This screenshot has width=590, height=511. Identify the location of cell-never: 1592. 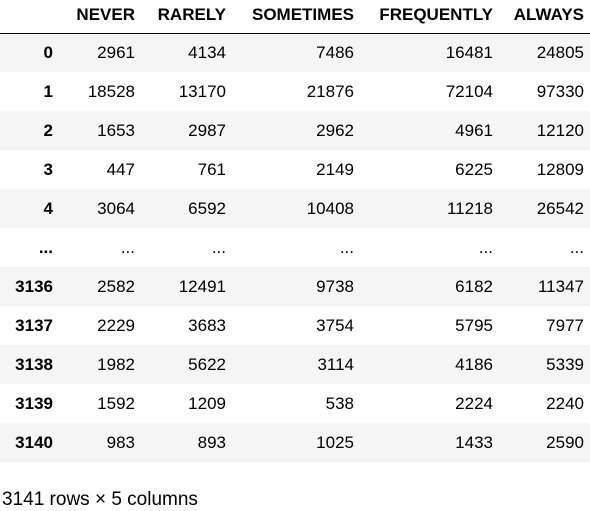
(116, 403).